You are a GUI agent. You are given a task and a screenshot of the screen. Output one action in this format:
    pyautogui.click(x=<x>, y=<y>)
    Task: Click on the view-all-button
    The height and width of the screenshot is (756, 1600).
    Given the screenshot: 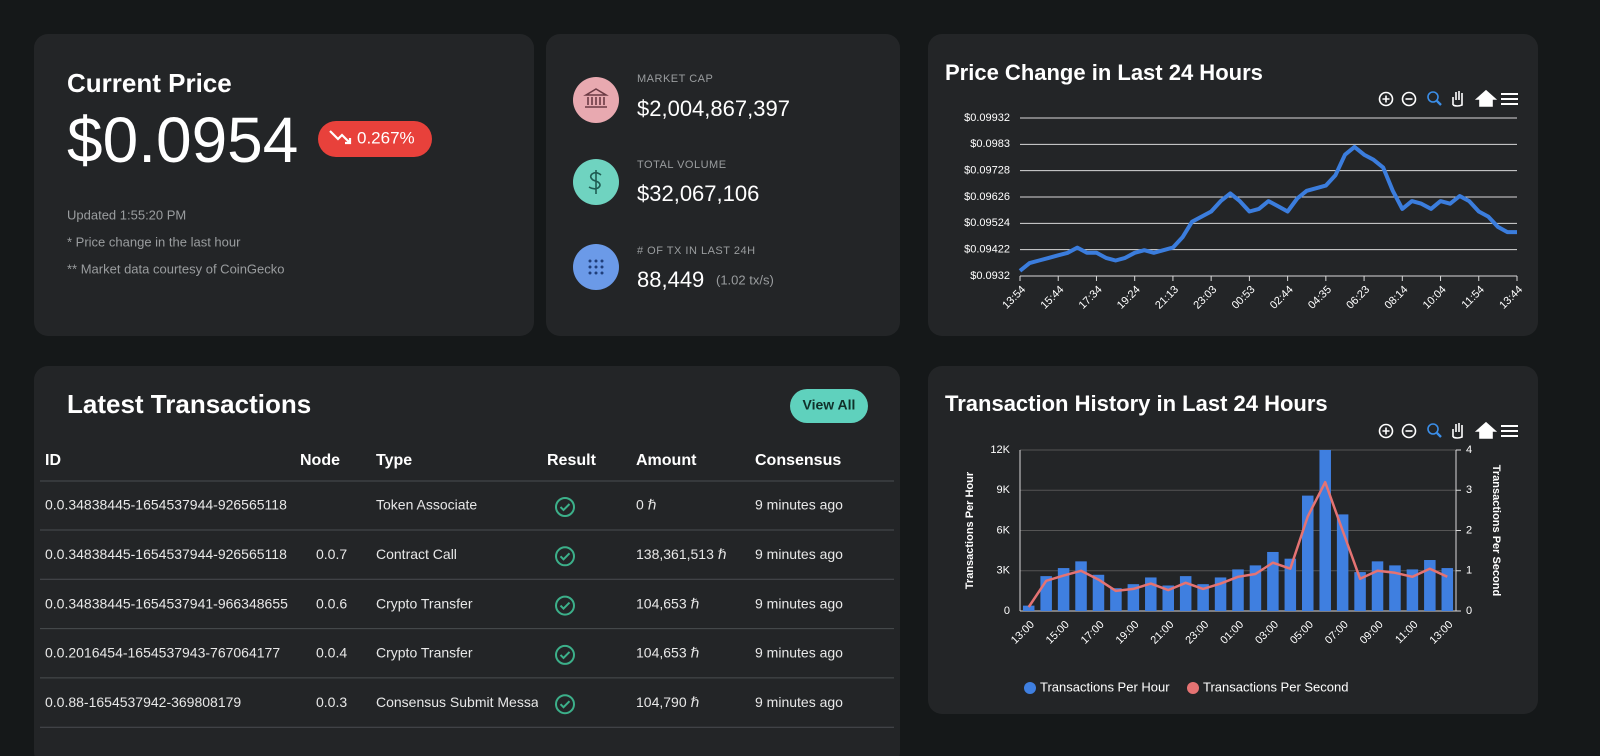 What is the action you would take?
    pyautogui.click(x=829, y=406)
    